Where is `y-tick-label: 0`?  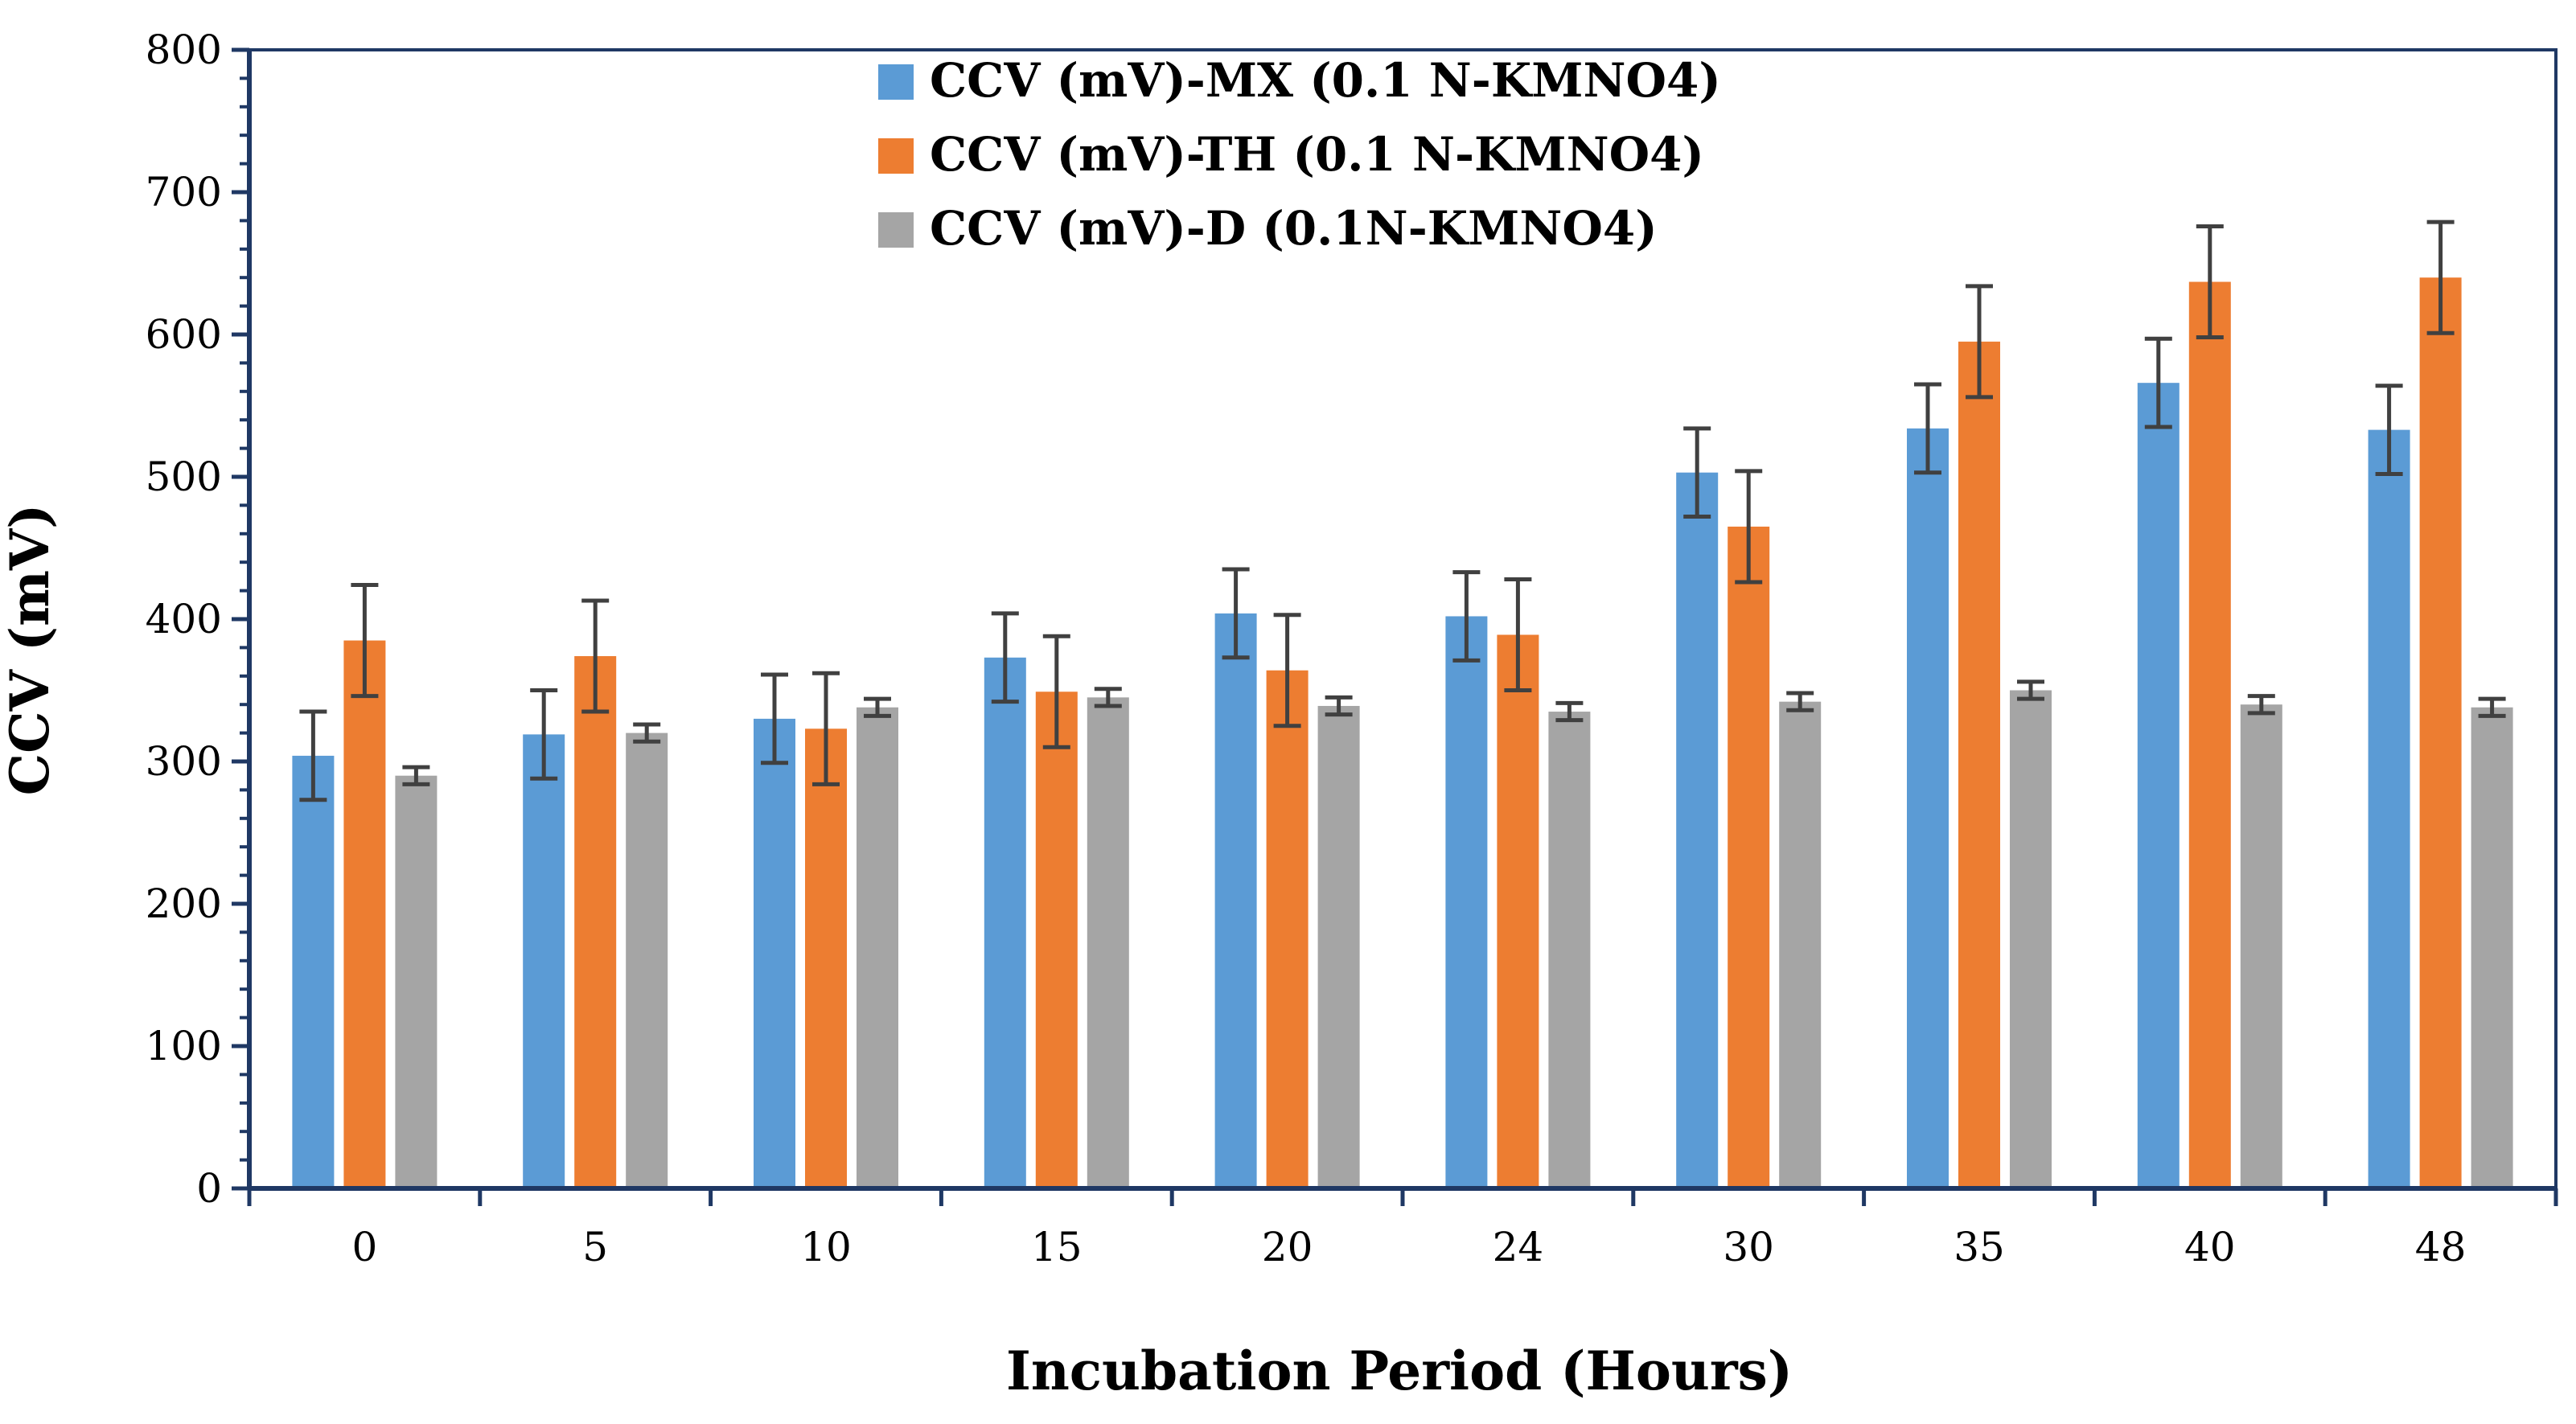
y-tick-label: 0 is located at coordinates (209, 1188).